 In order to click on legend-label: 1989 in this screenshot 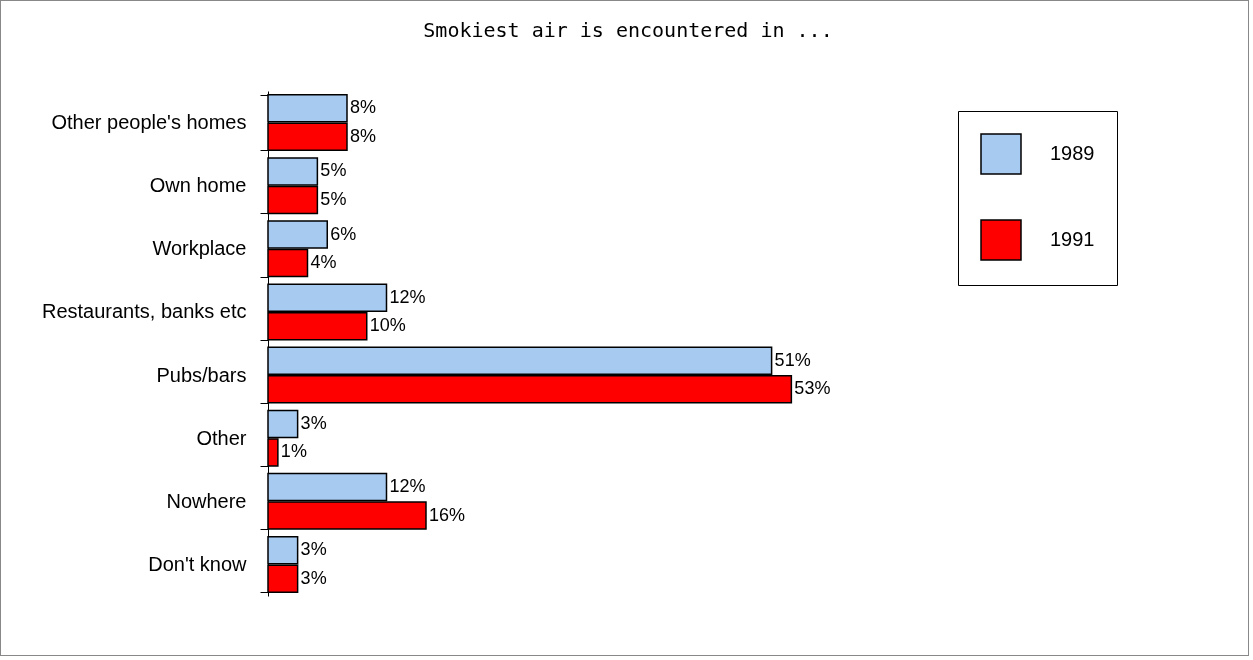, I will do `click(1072, 153)`.